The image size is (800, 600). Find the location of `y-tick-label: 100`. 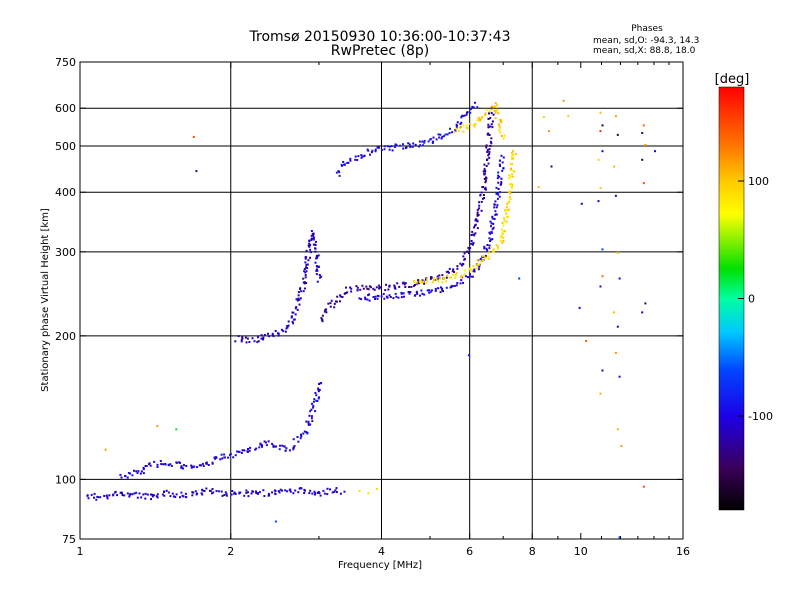

y-tick-label: 100 is located at coordinates (65, 479).